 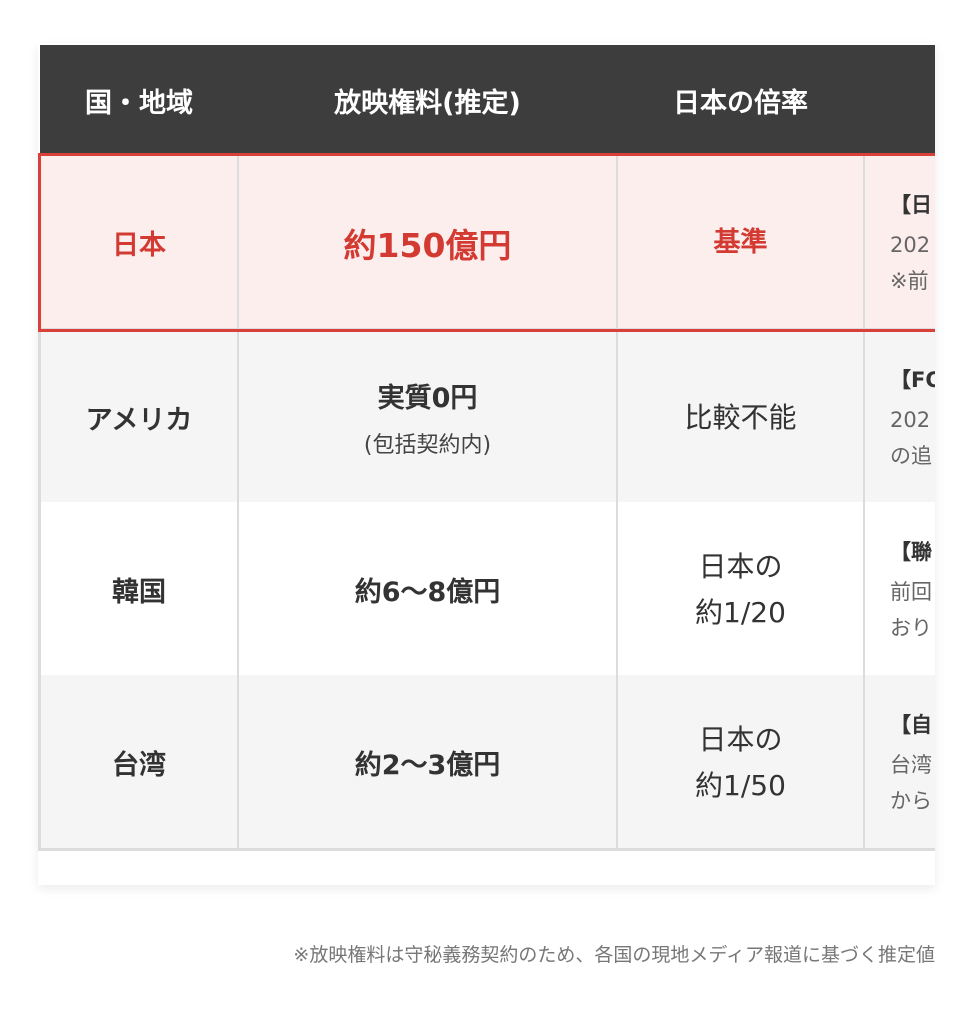 What do you see at coordinates (911, 627) in the screenshot?
I see `detail: おり` at bounding box center [911, 627].